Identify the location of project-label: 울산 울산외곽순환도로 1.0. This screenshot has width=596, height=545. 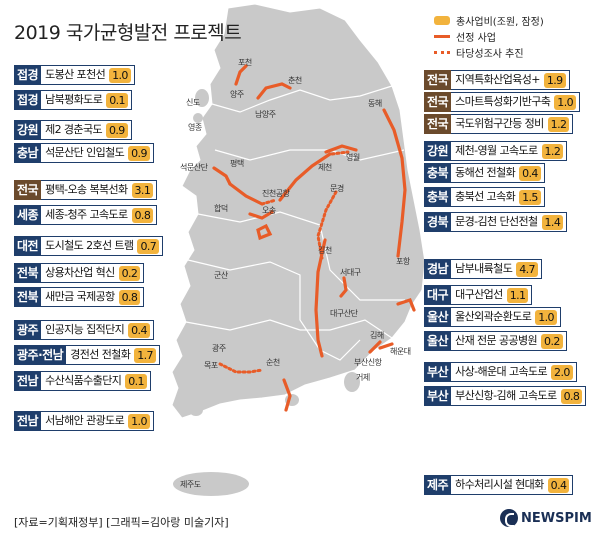
(492, 317).